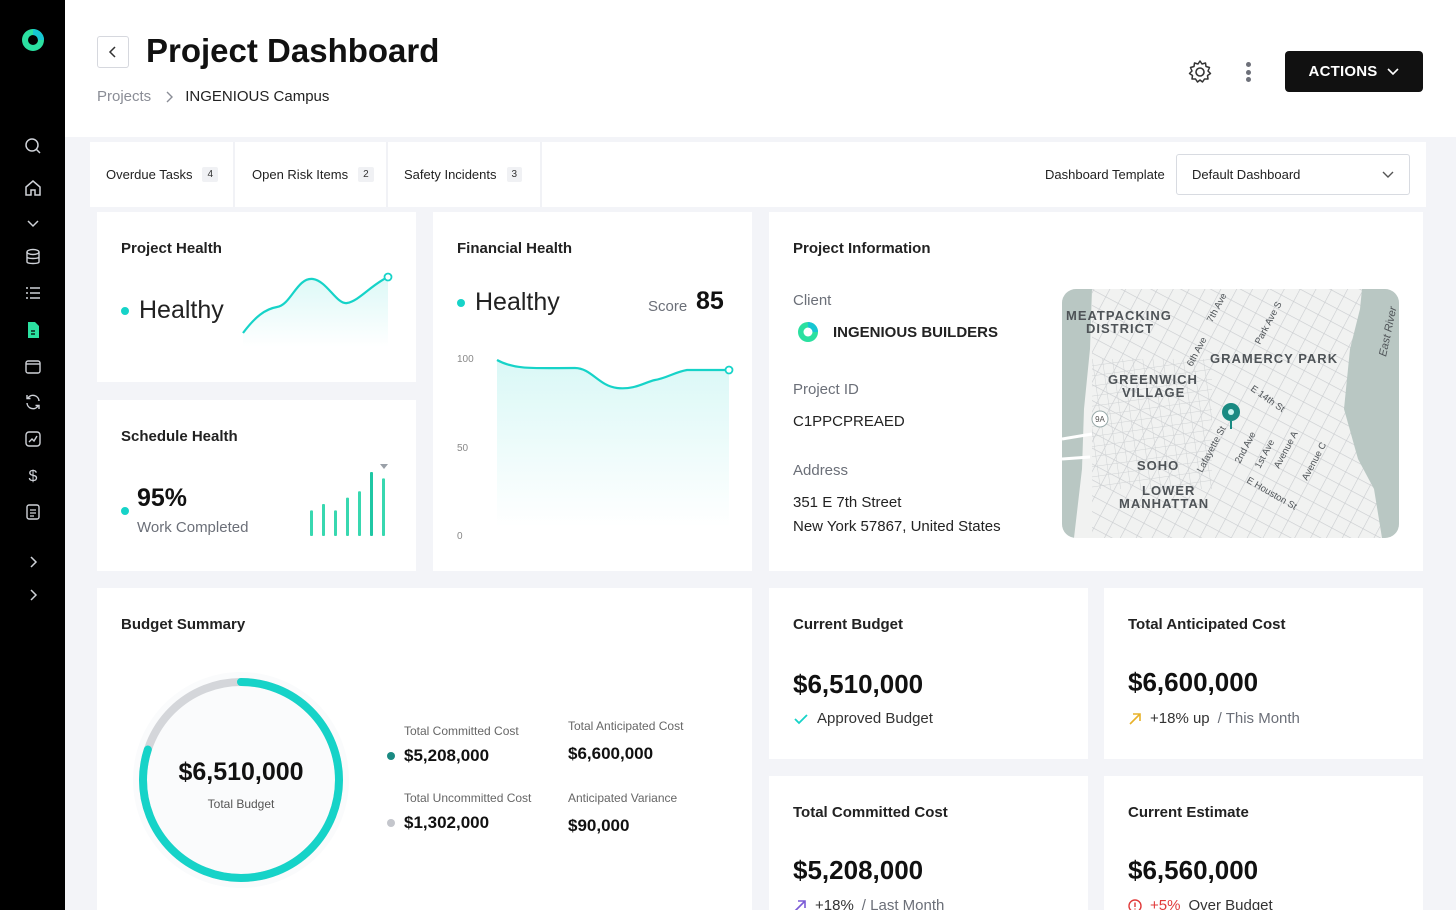 Image resolution: width=1456 pixels, height=910 pixels. I want to click on tab-count-badge: 4, so click(210, 174).